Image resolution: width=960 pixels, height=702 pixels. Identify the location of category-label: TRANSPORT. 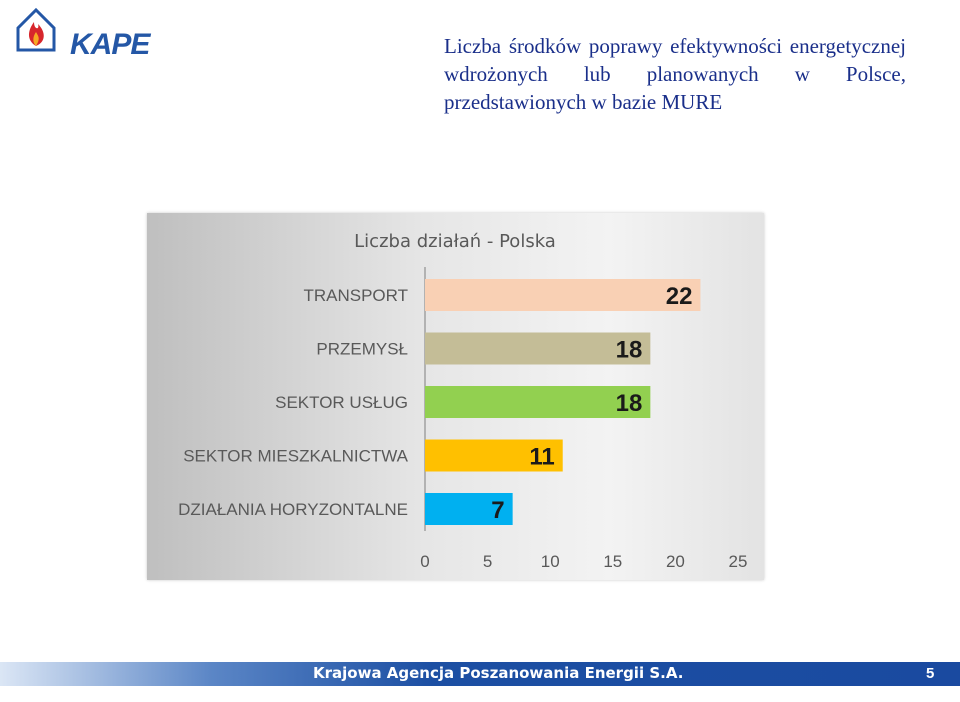
(355, 295).